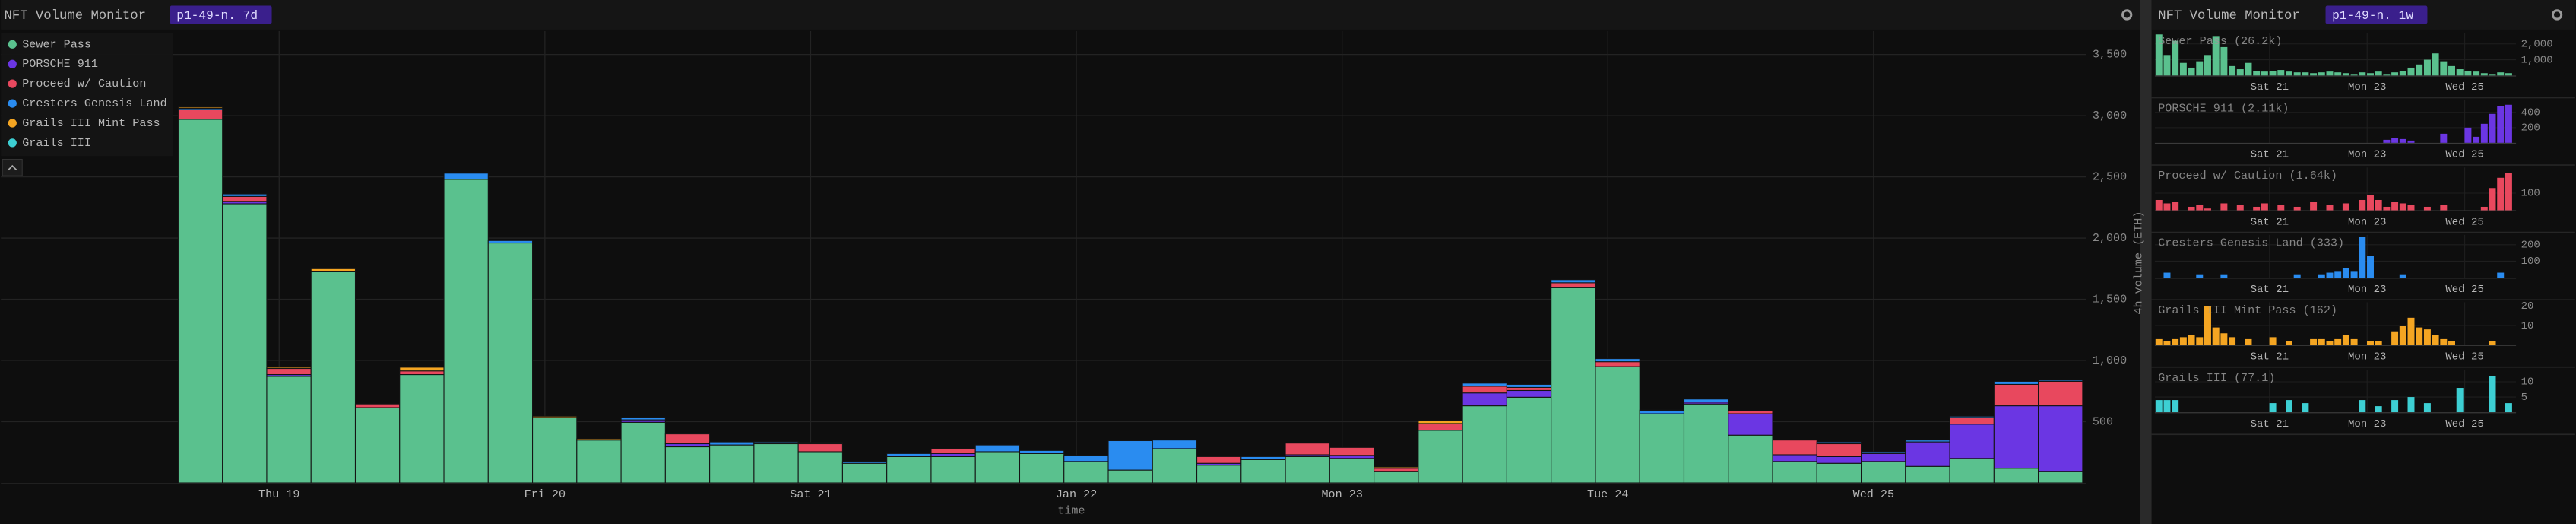 Image resolution: width=2576 pixels, height=524 pixels. I want to click on range-badge-text: p1-49-n. 7d, so click(217, 16).